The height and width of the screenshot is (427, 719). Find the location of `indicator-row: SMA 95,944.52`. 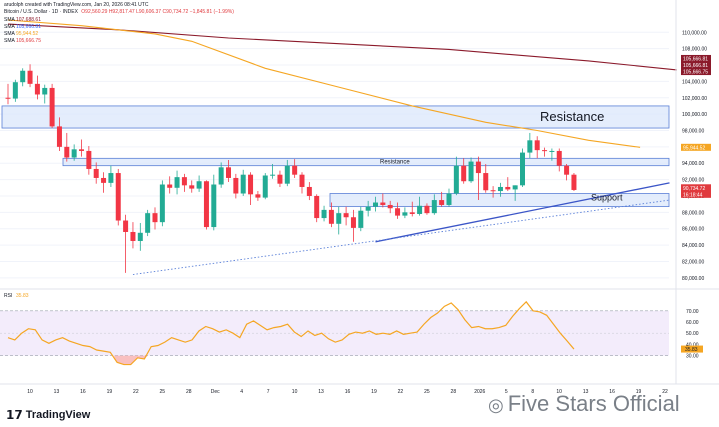

indicator-row: SMA 95,944.52 is located at coordinates (21, 34).